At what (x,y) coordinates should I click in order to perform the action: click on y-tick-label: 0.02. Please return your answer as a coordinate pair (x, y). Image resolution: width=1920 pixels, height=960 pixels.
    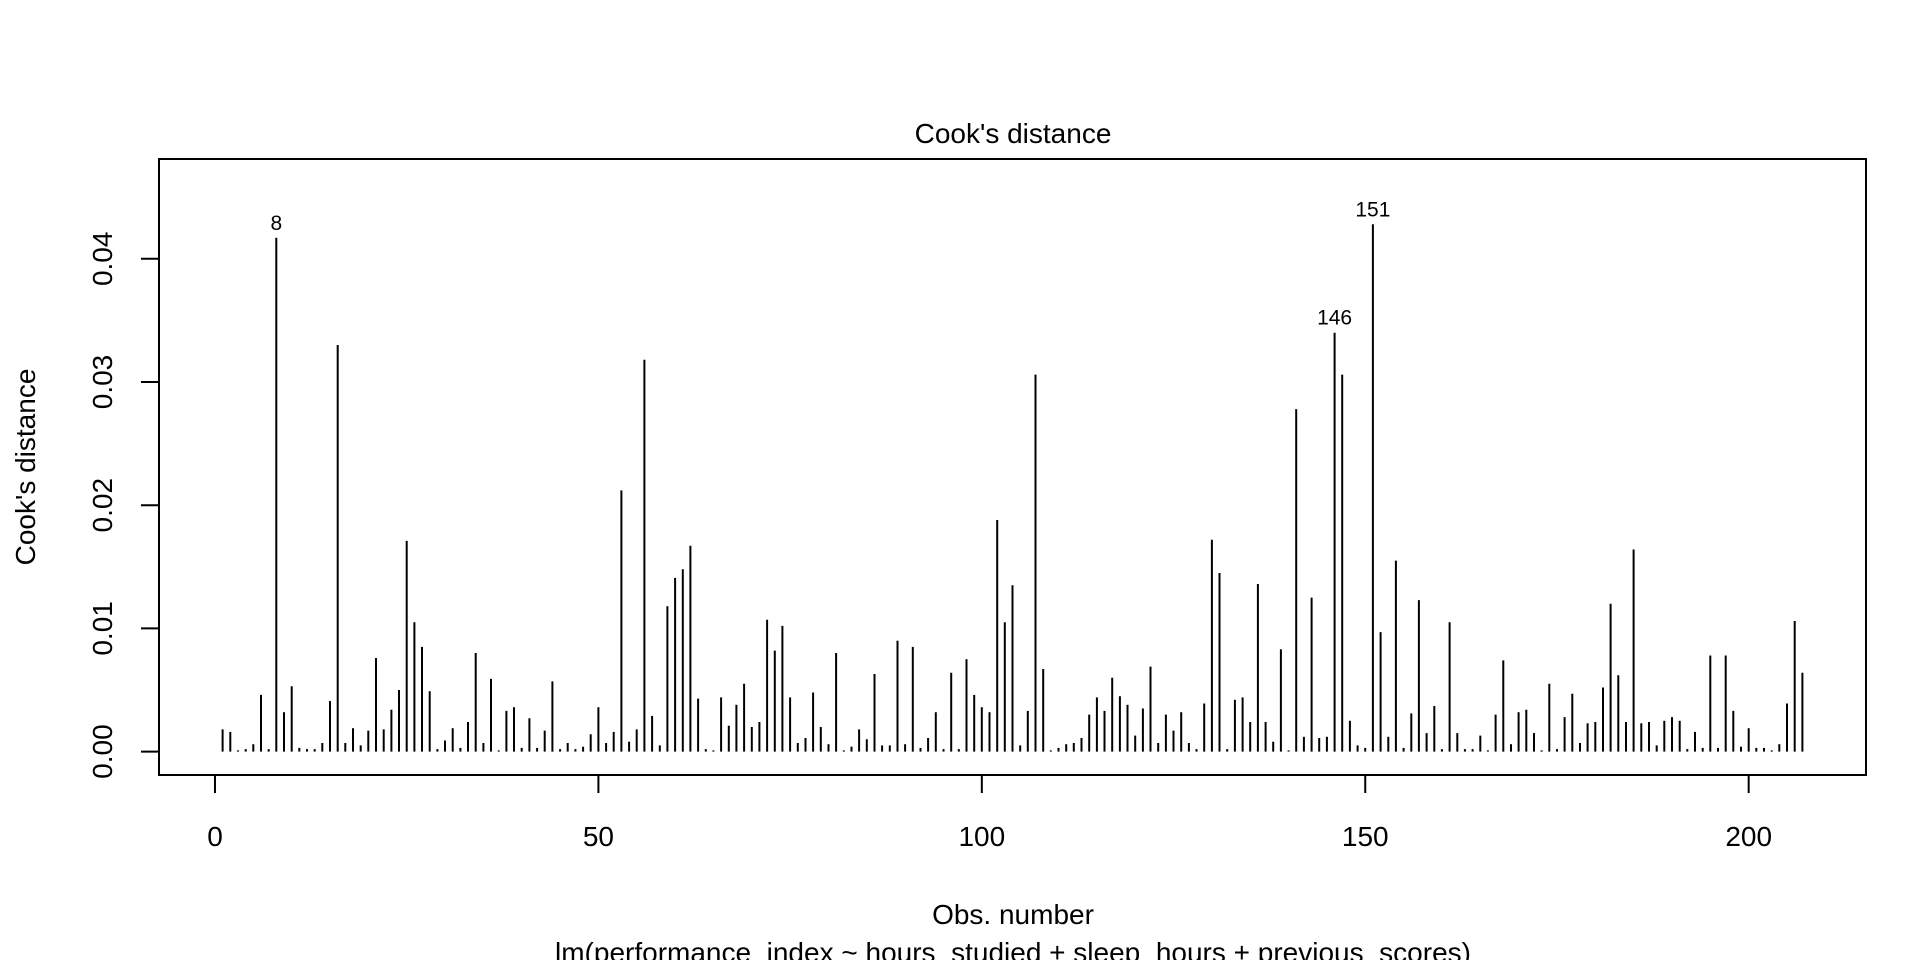
    Looking at the image, I should click on (102, 505).